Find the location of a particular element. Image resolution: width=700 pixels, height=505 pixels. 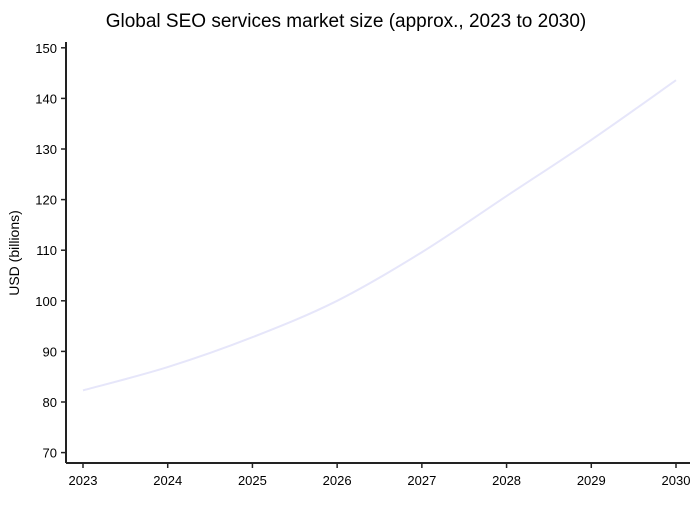

y-tick-label: 110 is located at coordinates (46, 250).